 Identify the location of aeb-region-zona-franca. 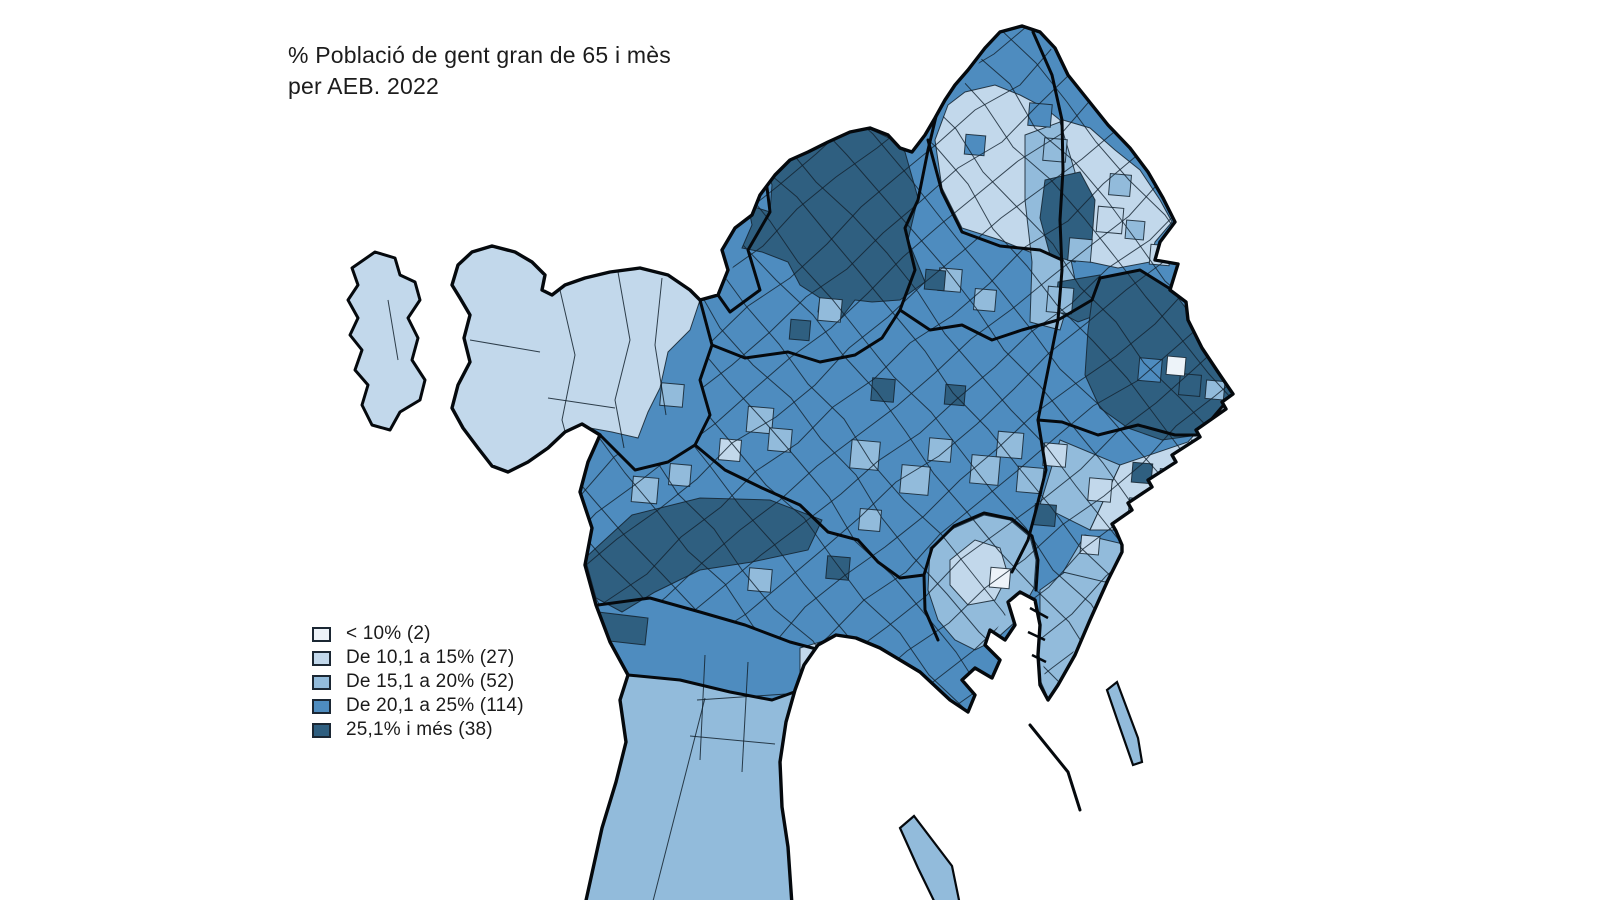
(692, 787).